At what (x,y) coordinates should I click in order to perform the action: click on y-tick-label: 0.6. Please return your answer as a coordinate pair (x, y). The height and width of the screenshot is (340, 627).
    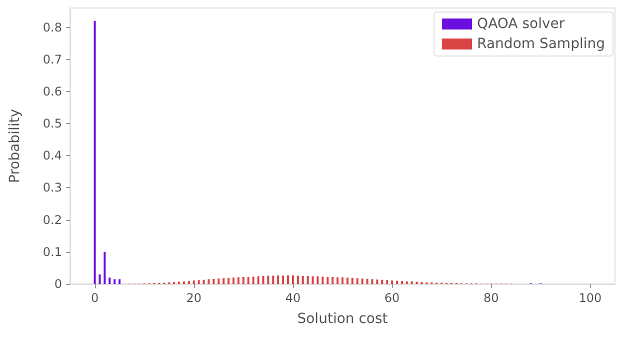
    Looking at the image, I should click on (52, 91).